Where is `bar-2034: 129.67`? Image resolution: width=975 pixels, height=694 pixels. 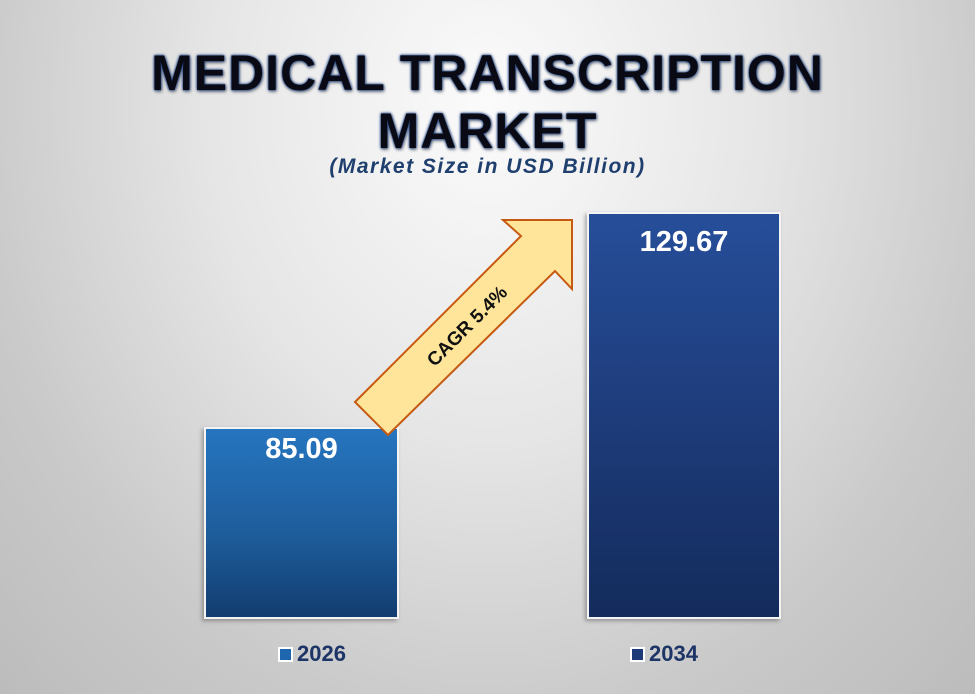 bar-2034: 129.67 is located at coordinates (684, 415).